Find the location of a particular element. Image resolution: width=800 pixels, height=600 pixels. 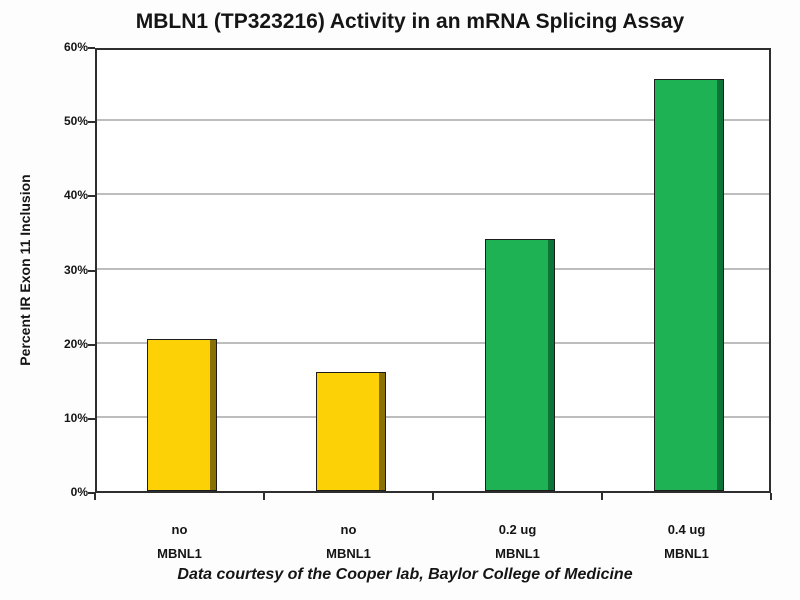

y-tick-label: 60% is located at coordinates (75, 47).